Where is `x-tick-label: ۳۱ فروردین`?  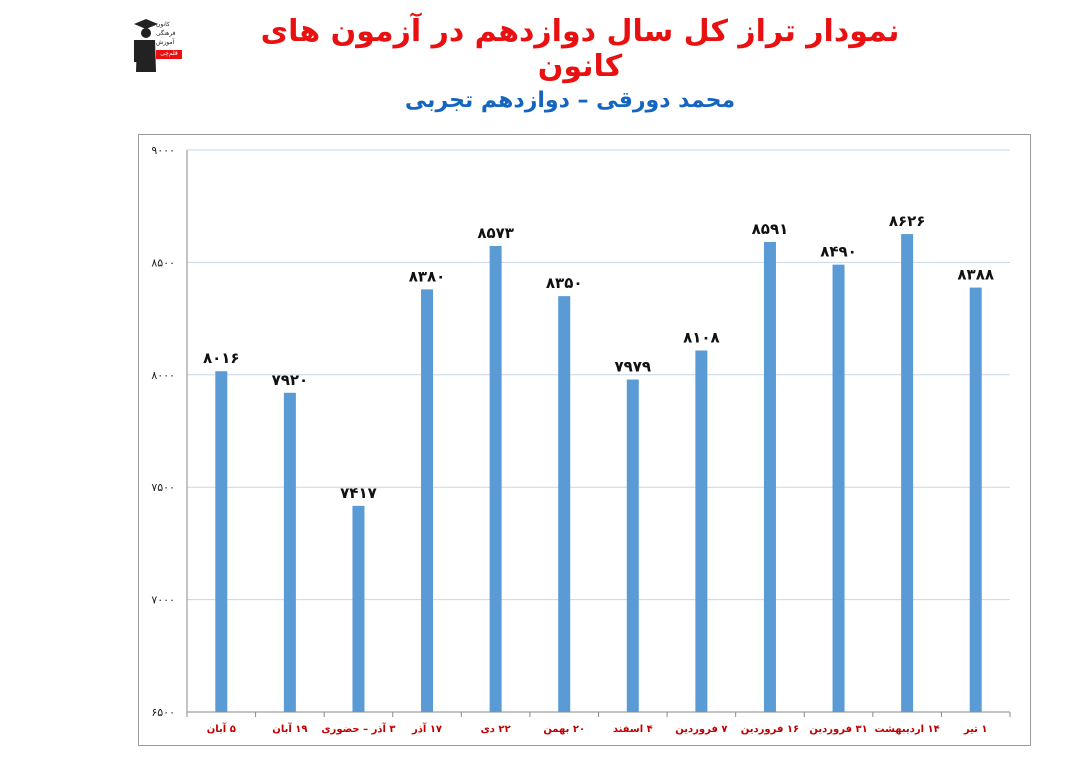
x-tick-label: ۳۱ فروردین is located at coordinates (838, 729).